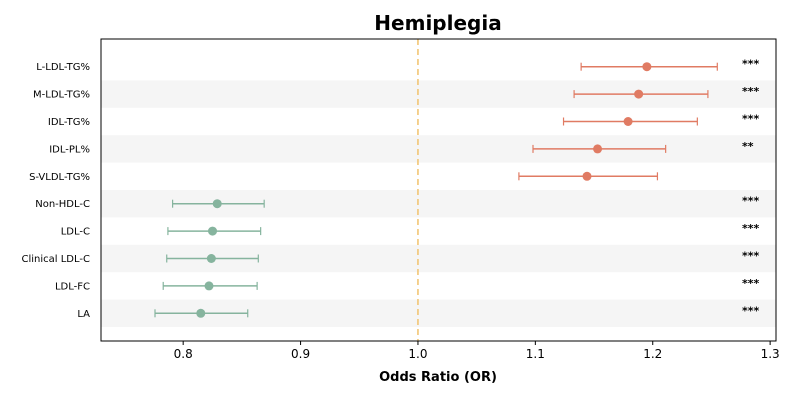  Describe the element at coordinates (83, 314) in the screenshot. I see `row-label: LA` at that location.